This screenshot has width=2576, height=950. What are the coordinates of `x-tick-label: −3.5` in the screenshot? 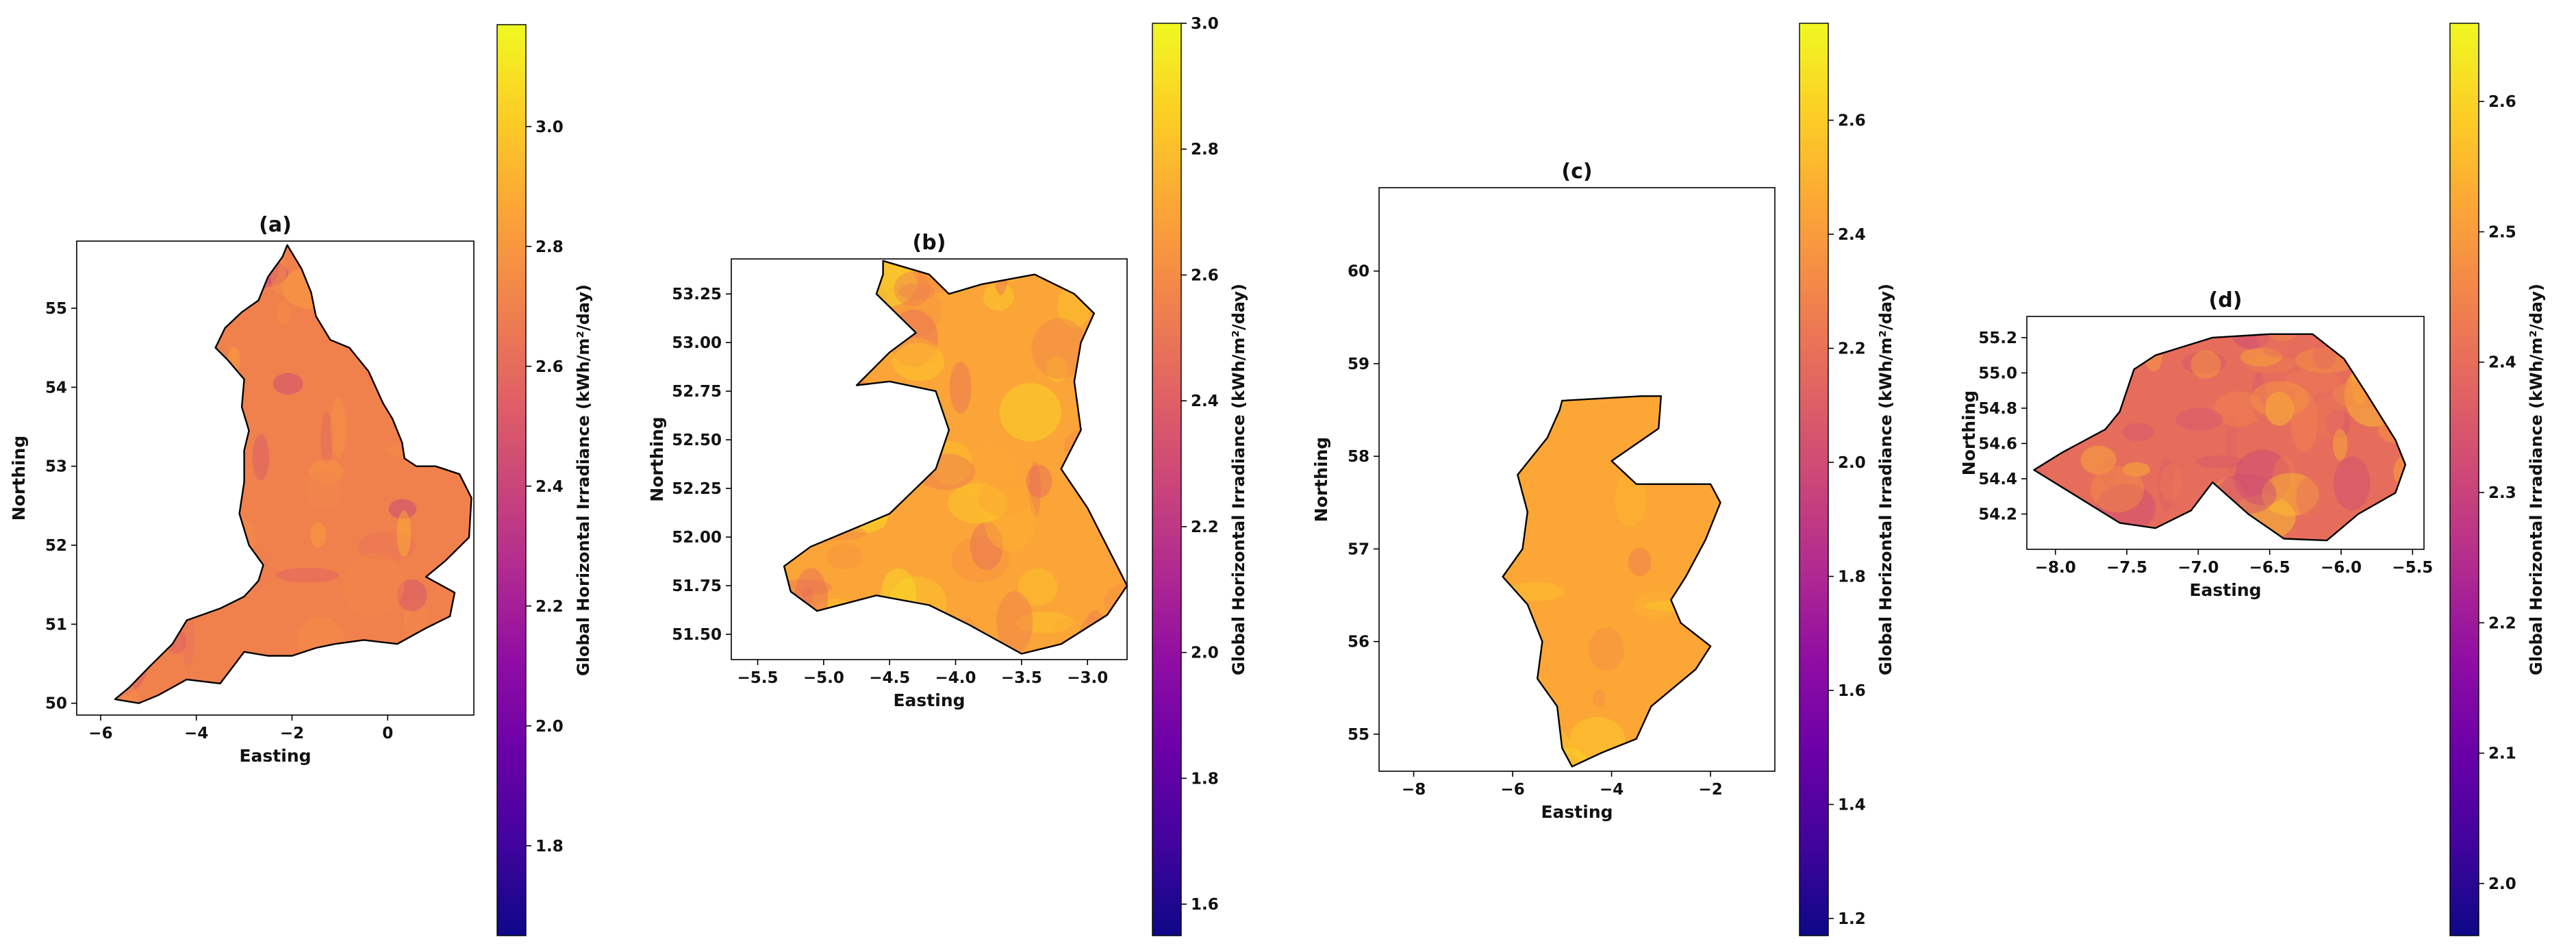 It's located at (1022, 678).